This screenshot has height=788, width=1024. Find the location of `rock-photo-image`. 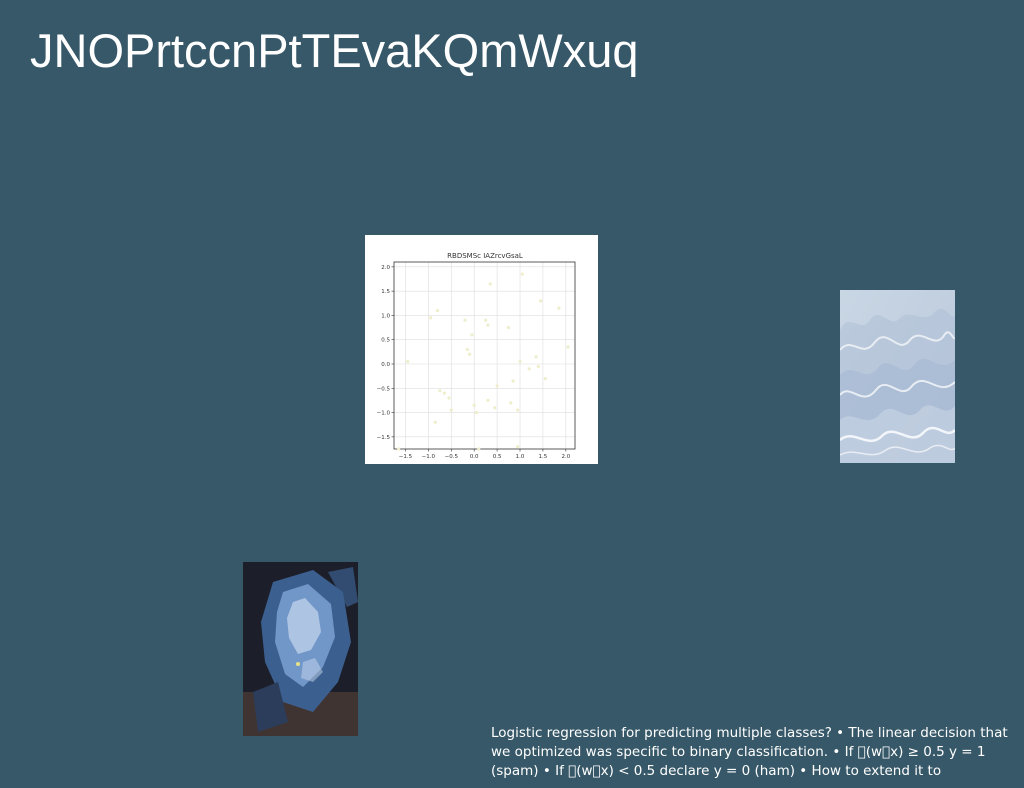

rock-photo-image is located at coordinates (300, 649).